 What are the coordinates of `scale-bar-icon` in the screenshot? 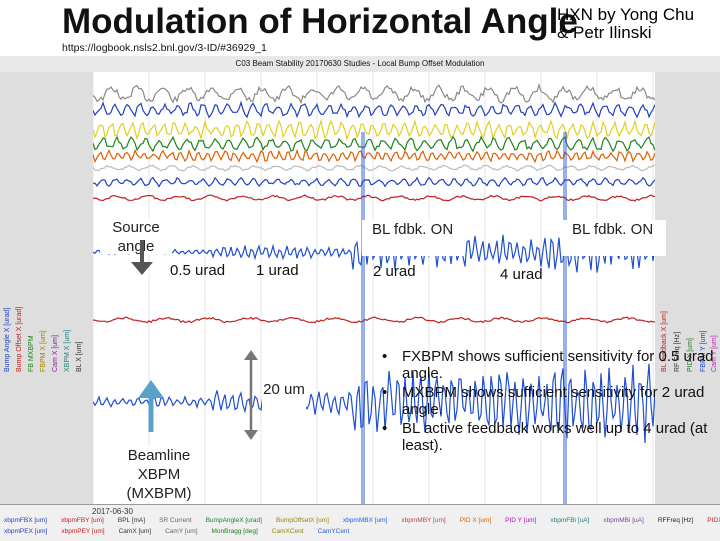 It's located at (251, 395).